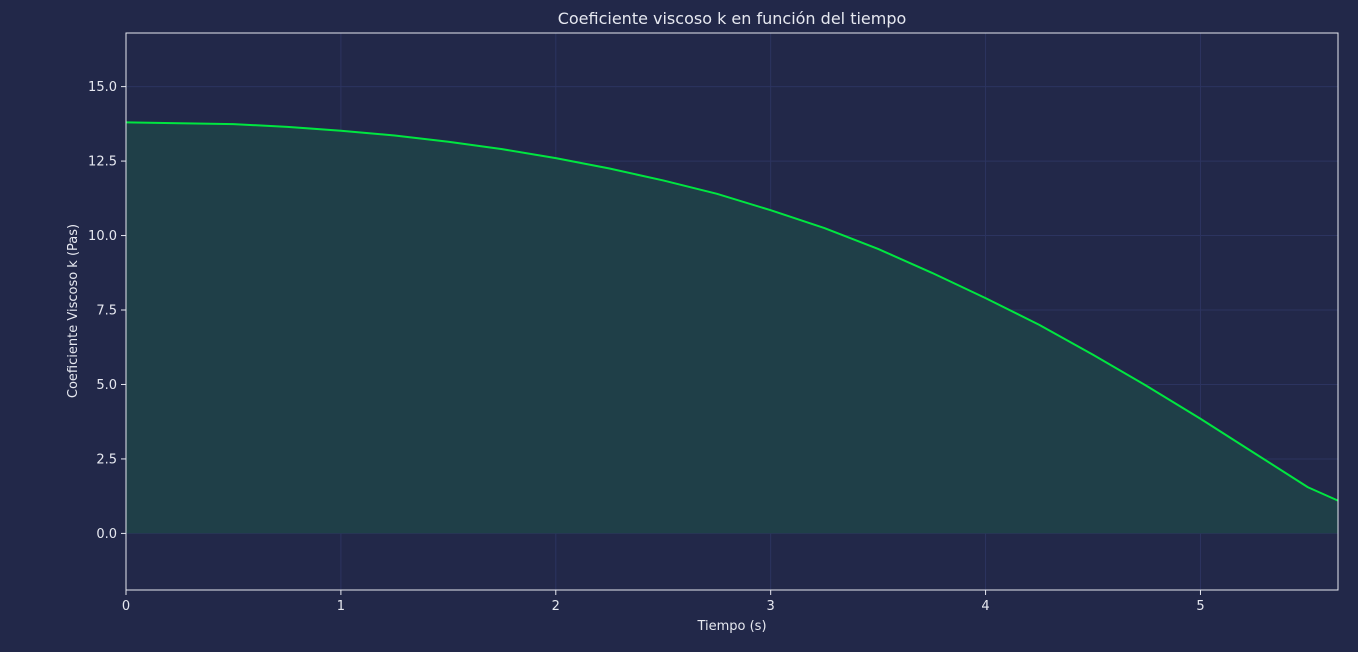 This screenshot has width=1358, height=652. Describe the element at coordinates (106, 385) in the screenshot. I see `y-tick-label: 5.0` at that location.